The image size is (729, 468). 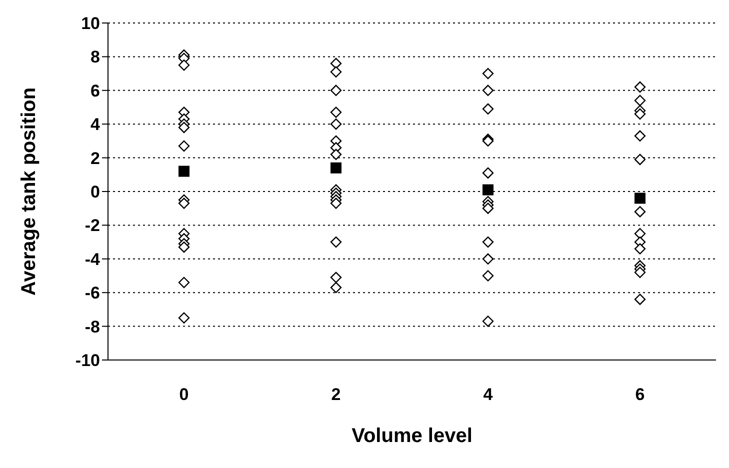 What do you see at coordinates (92, 293) in the screenshot?
I see `y-tick-label: -6` at bounding box center [92, 293].